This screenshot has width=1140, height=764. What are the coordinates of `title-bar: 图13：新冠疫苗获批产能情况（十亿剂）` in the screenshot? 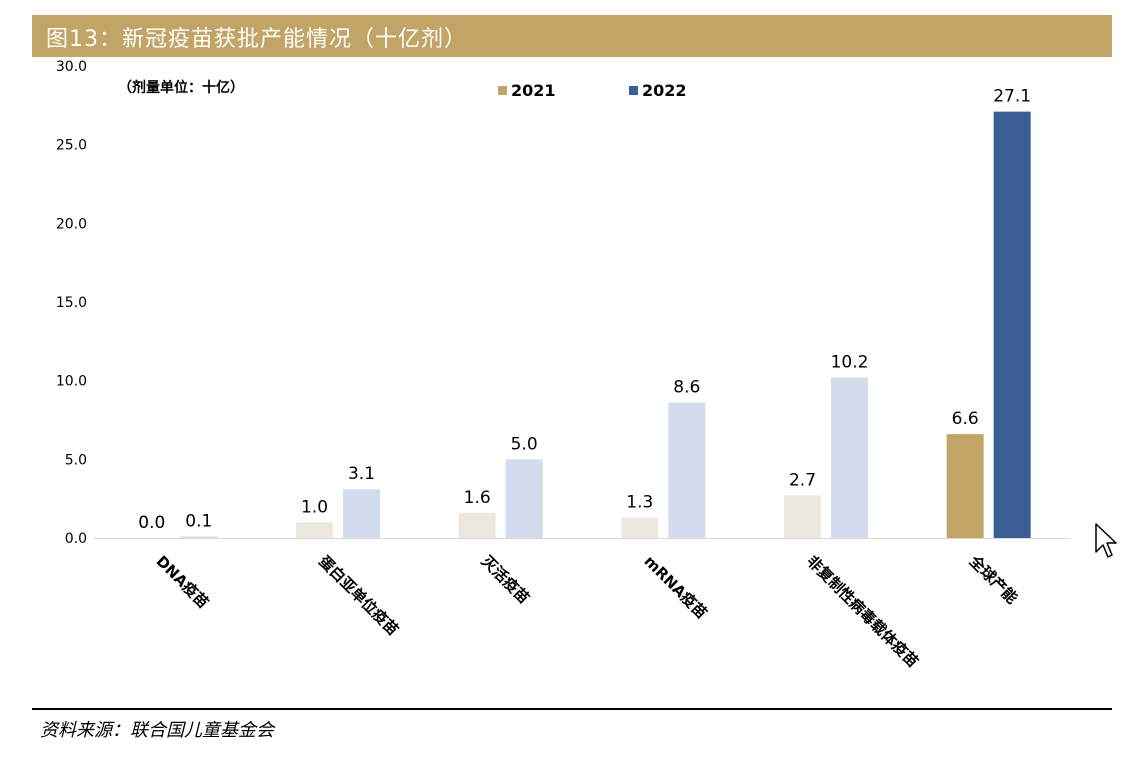 It's located at (572, 36).